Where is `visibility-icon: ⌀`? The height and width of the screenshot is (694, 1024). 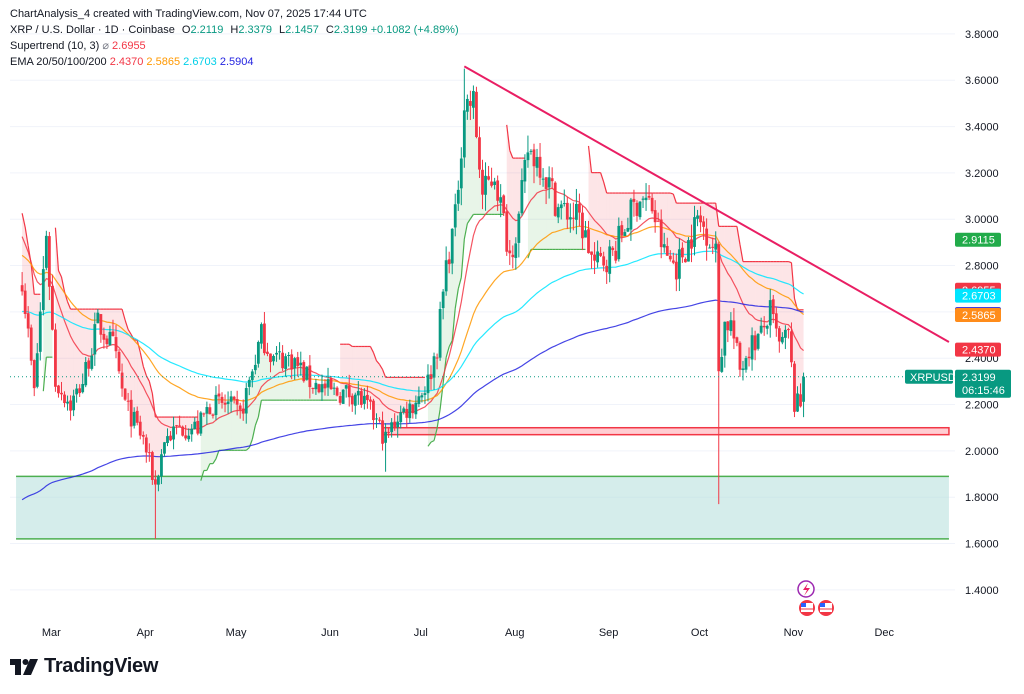
visibility-icon: ⌀ is located at coordinates (105, 46).